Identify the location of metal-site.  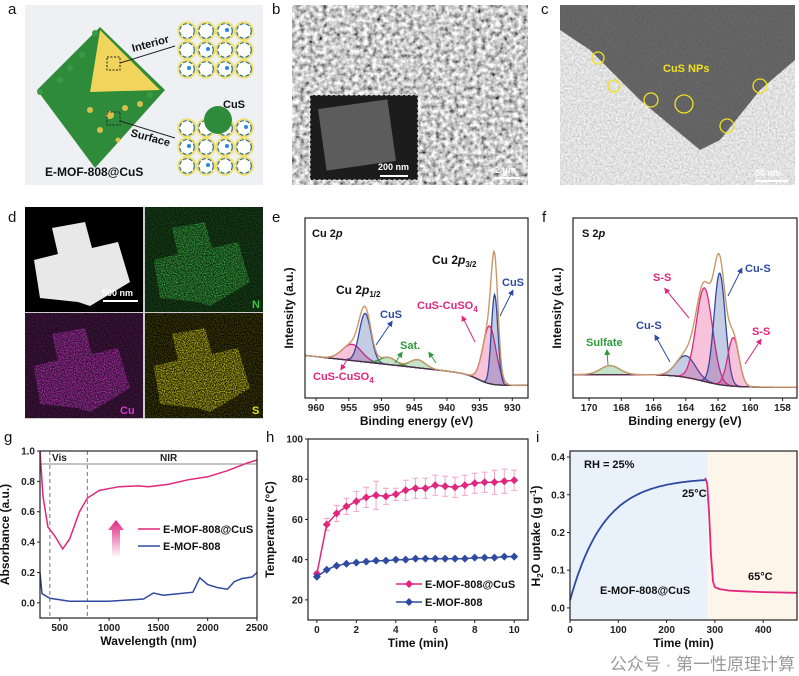
(189, 68).